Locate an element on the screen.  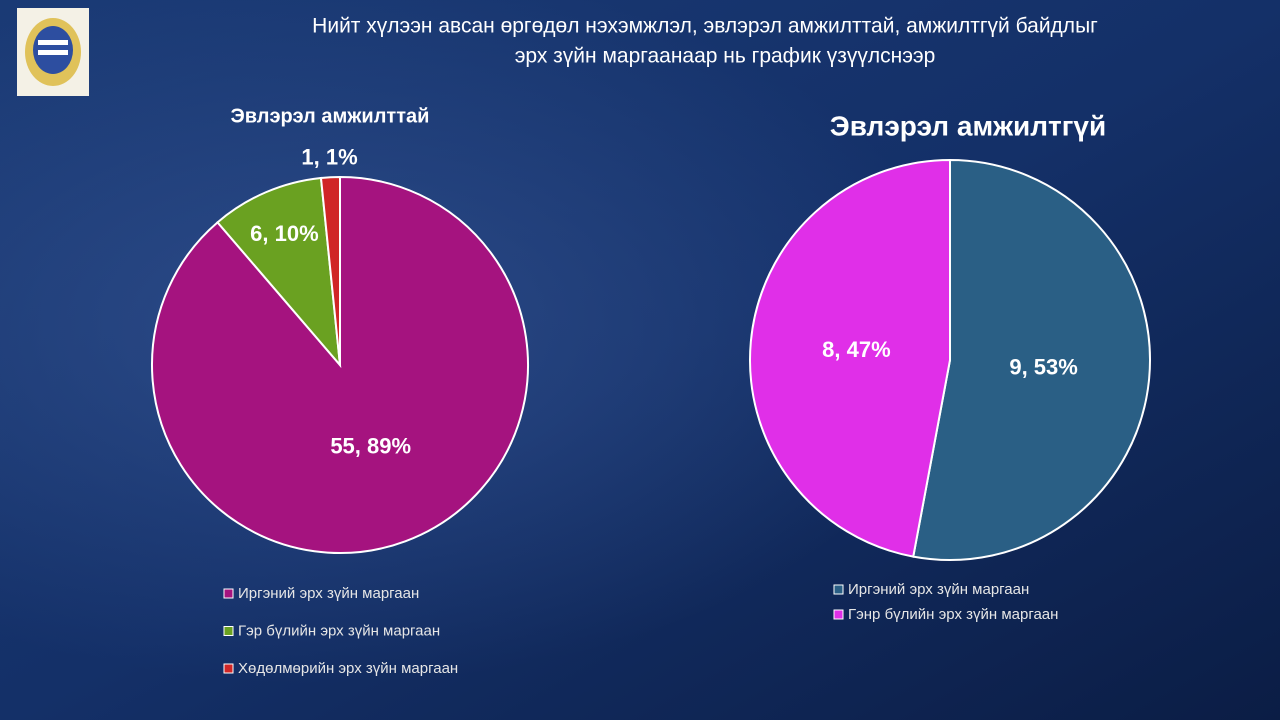
data-label: 55, 89% is located at coordinates (370, 446).